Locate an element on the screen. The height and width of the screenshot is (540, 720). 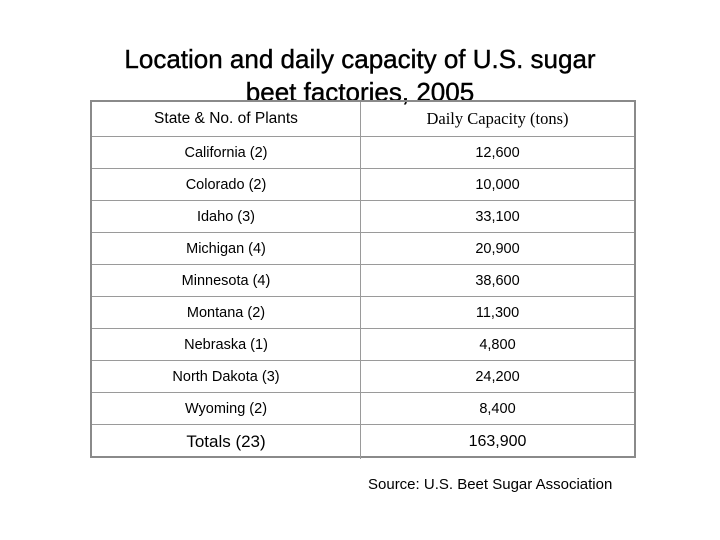
cell-state: California (2) is located at coordinates (226, 152).